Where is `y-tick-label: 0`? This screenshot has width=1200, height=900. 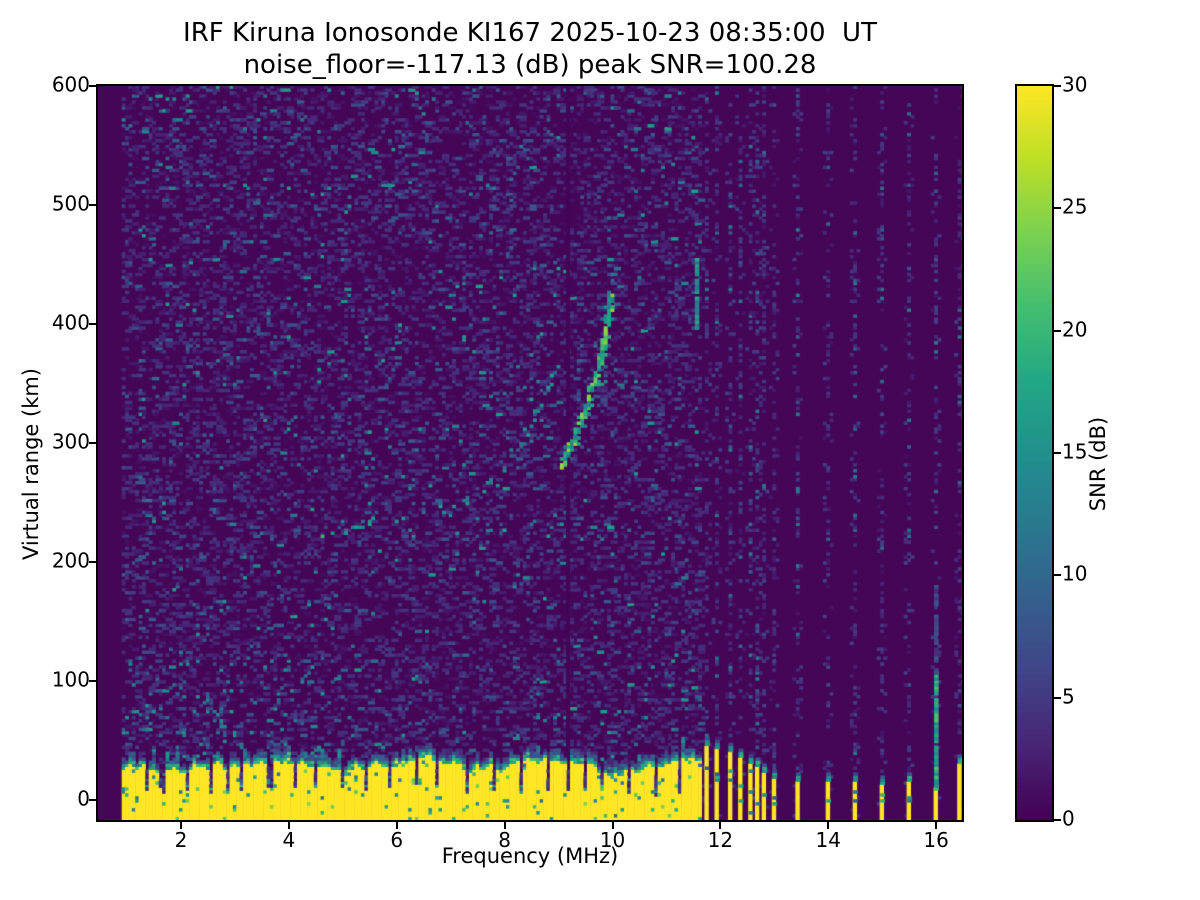
y-tick-label: 0 is located at coordinates (83, 798).